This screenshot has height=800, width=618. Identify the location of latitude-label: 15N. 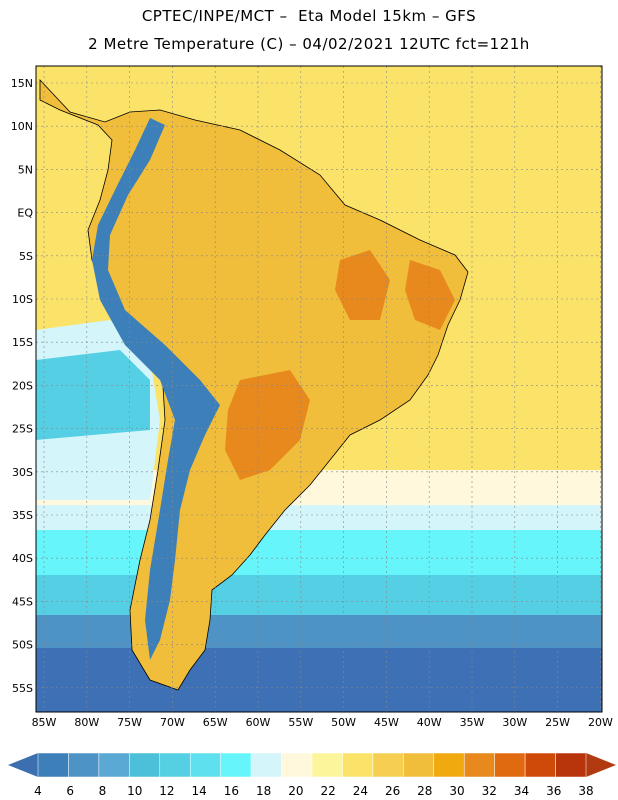
(22, 83).